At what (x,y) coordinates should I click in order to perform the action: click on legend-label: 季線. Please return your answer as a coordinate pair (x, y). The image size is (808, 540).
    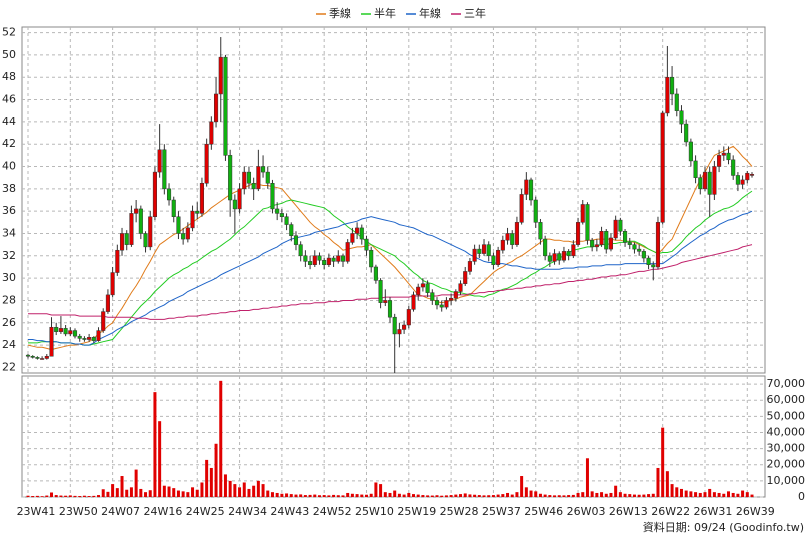
    Looking at the image, I should click on (340, 13).